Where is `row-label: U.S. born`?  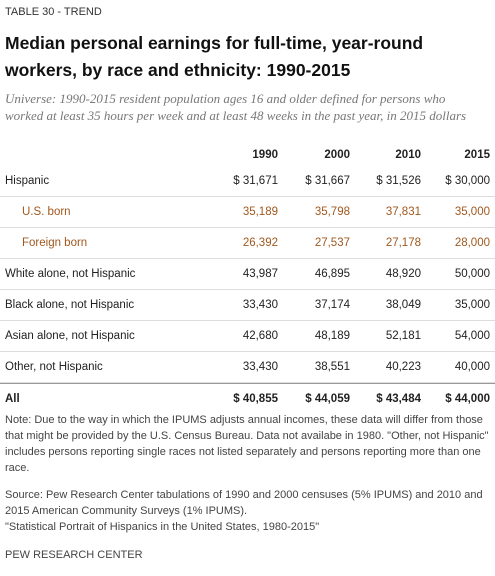
row-label: U.S. born is located at coordinates (46, 212).